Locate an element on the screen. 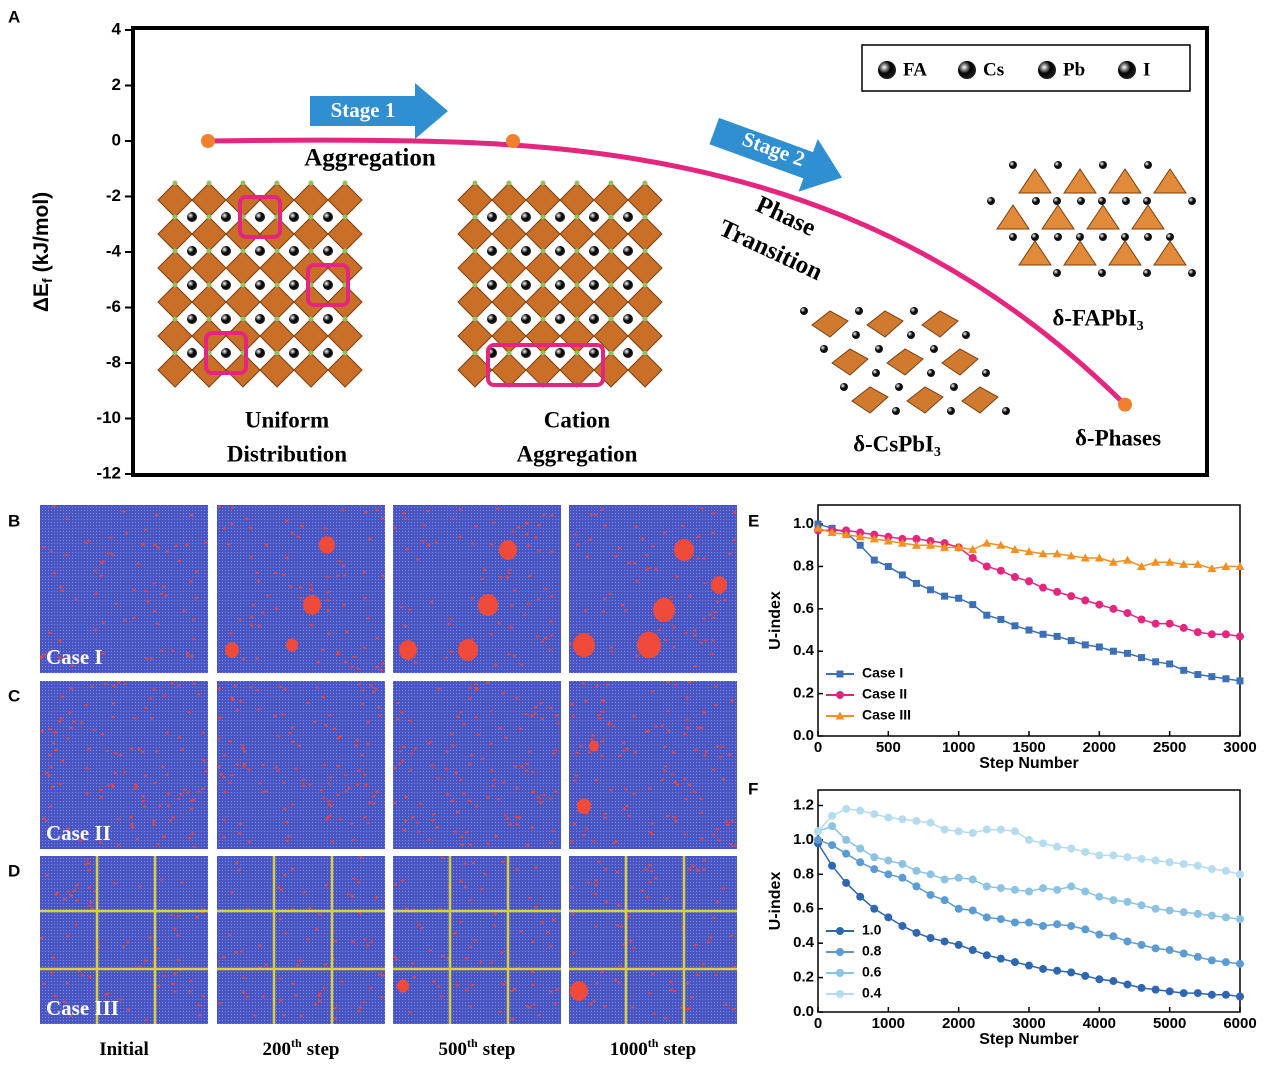 The height and width of the screenshot is (1076, 1269). cs-ion is located at coordinates (856, 335).